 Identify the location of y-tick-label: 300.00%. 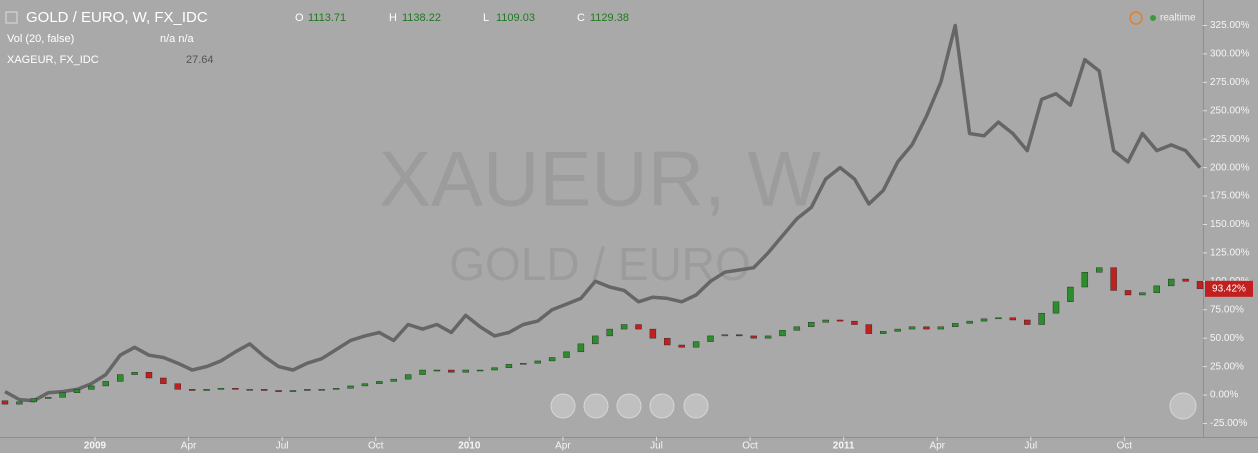
(1230, 54).